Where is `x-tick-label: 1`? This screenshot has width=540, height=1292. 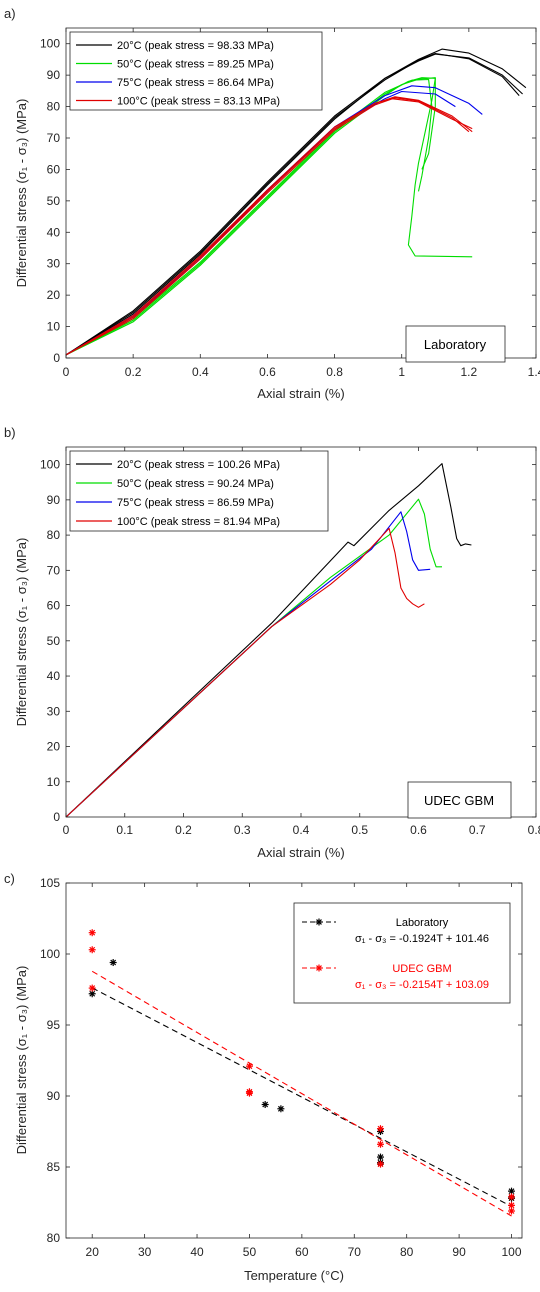 x-tick-label: 1 is located at coordinates (401, 372).